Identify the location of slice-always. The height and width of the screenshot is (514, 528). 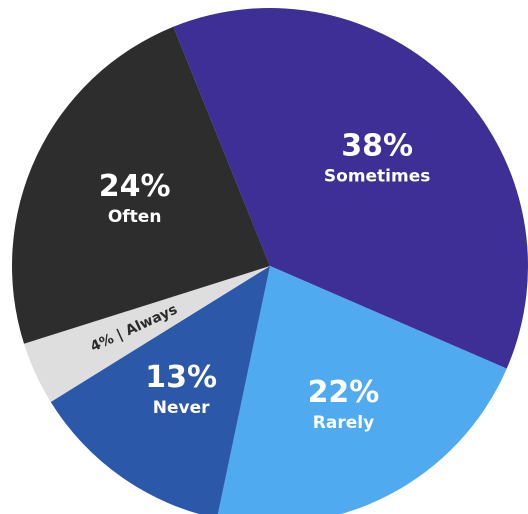
(147, 334).